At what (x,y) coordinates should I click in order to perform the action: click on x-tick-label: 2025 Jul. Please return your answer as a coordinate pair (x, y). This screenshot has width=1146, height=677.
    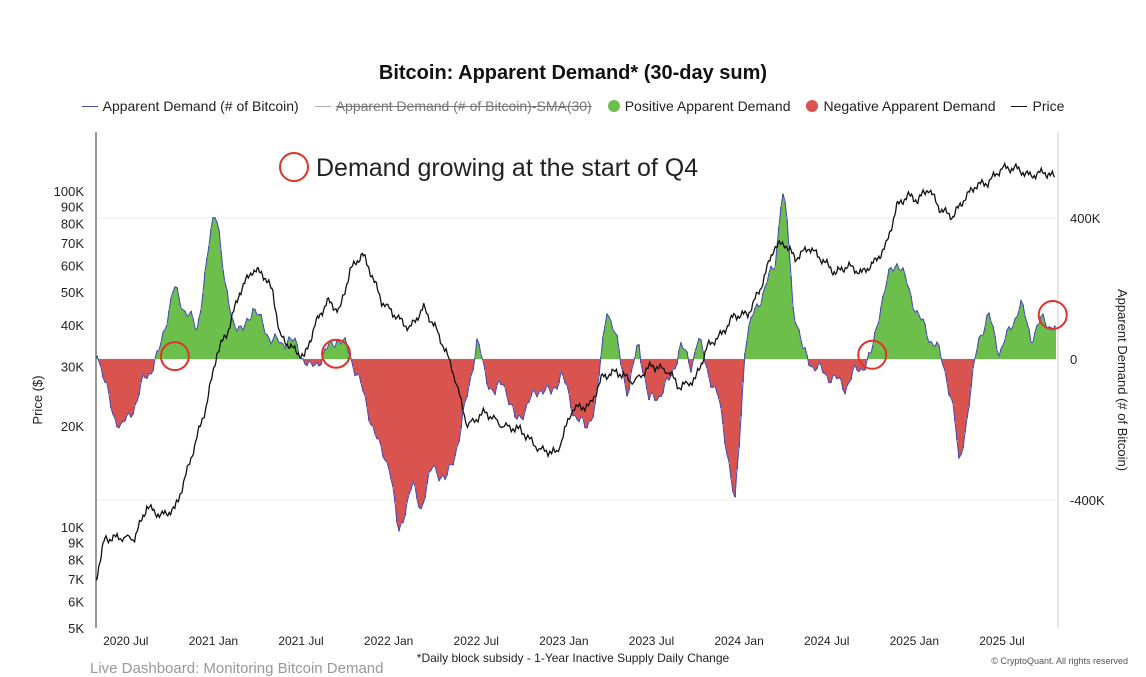
    Looking at the image, I should click on (1001, 641).